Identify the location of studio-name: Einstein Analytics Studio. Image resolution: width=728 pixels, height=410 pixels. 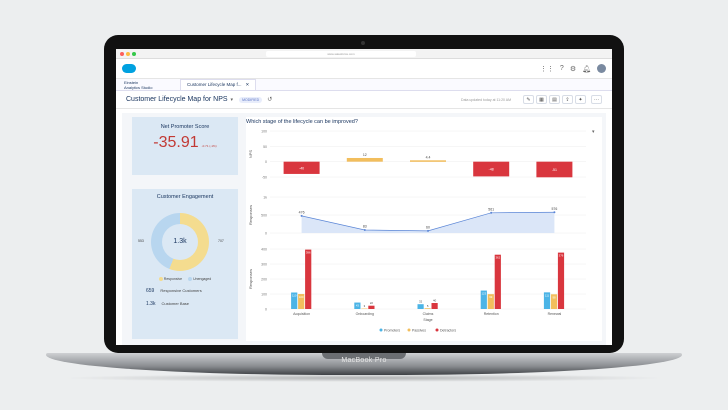
(152, 85).